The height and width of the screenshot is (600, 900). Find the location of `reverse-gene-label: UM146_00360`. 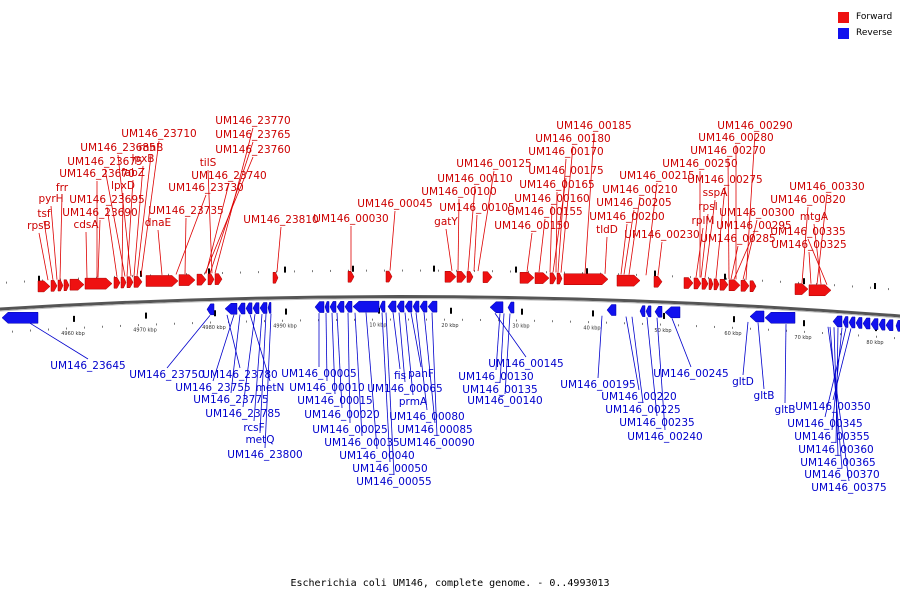

reverse-gene-label: UM146_00360 is located at coordinates (835, 450).